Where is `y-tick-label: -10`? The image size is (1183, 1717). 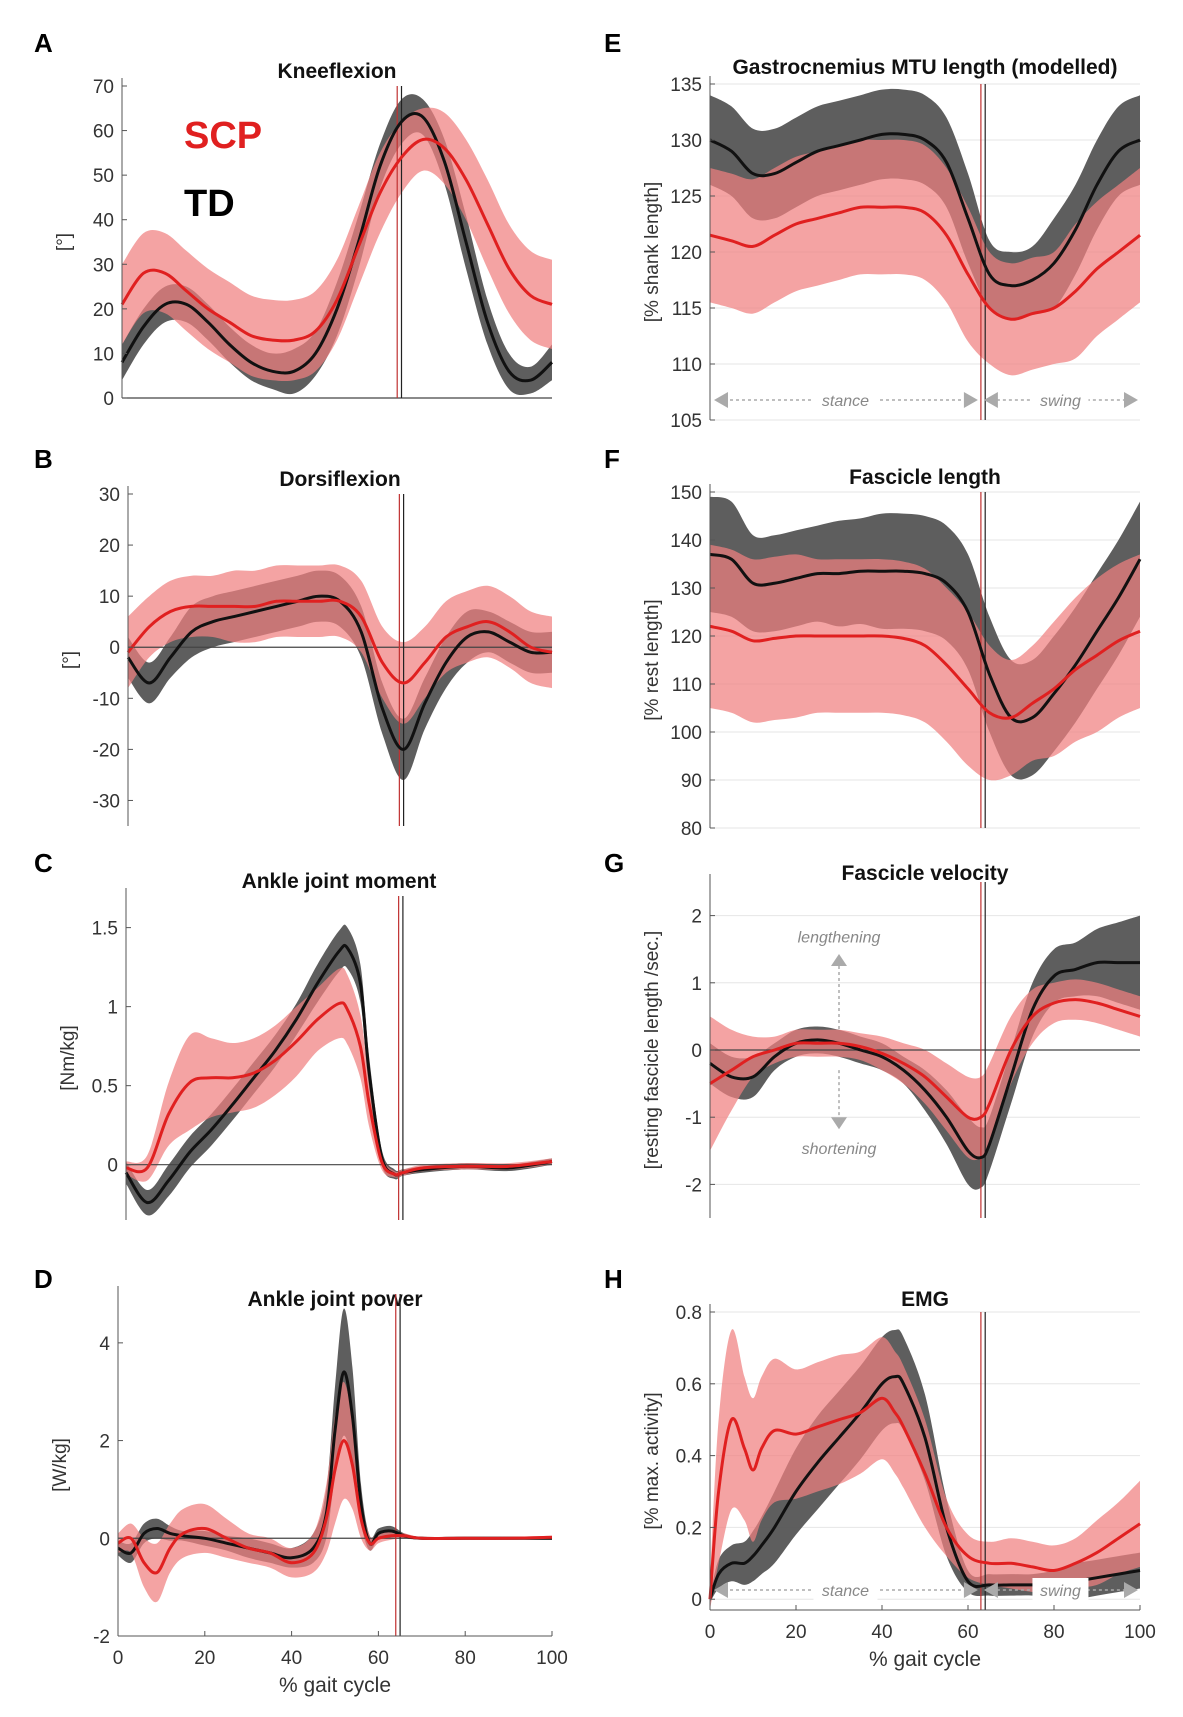
y-tick-label: -10 is located at coordinates (106, 699).